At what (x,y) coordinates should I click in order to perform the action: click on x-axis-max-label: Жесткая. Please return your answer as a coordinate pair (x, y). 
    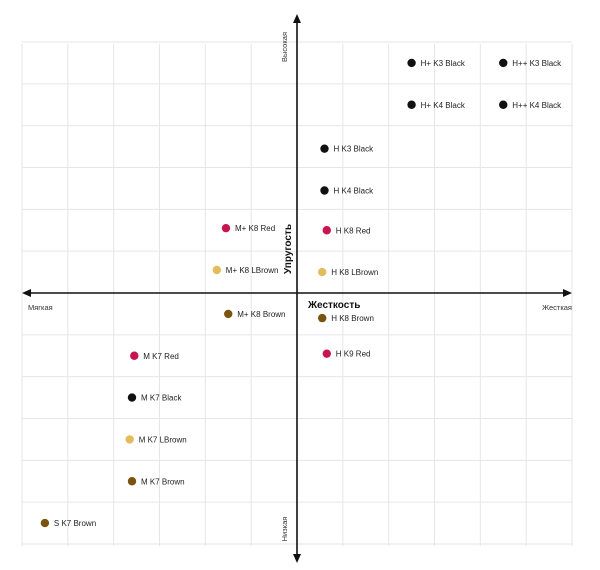
    Looking at the image, I should click on (557, 307).